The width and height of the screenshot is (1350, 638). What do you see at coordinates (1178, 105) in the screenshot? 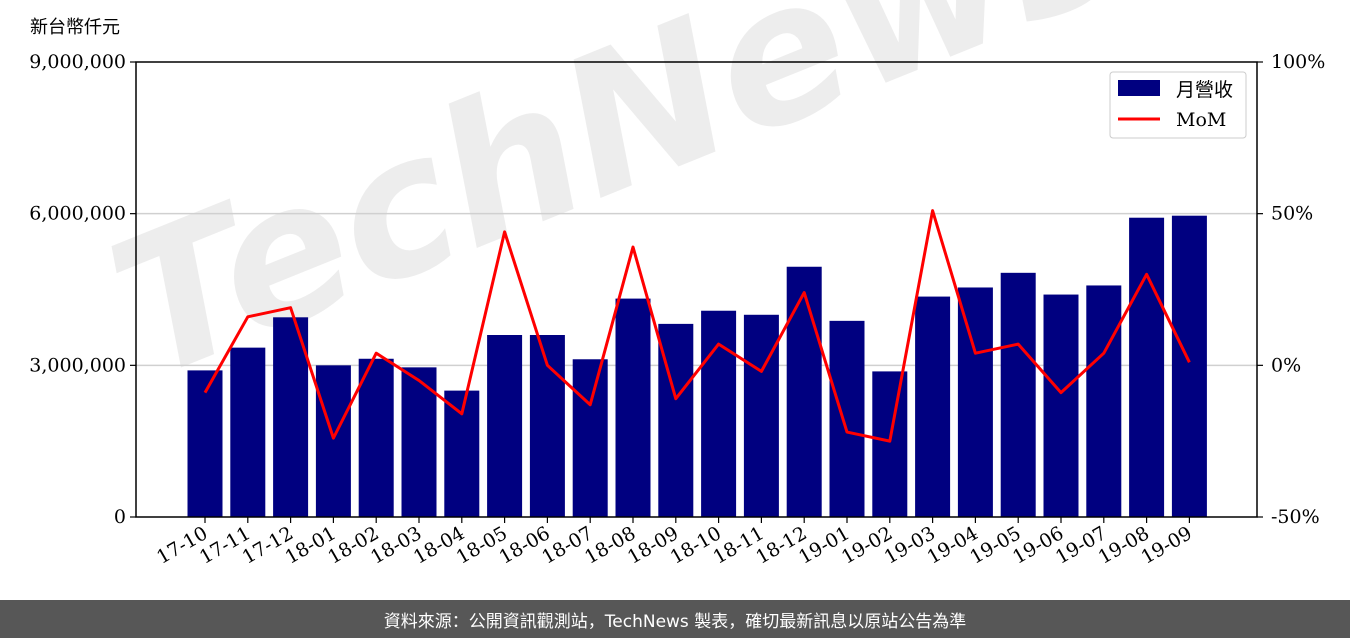
I see `legend: 月營收 MoM` at bounding box center [1178, 105].